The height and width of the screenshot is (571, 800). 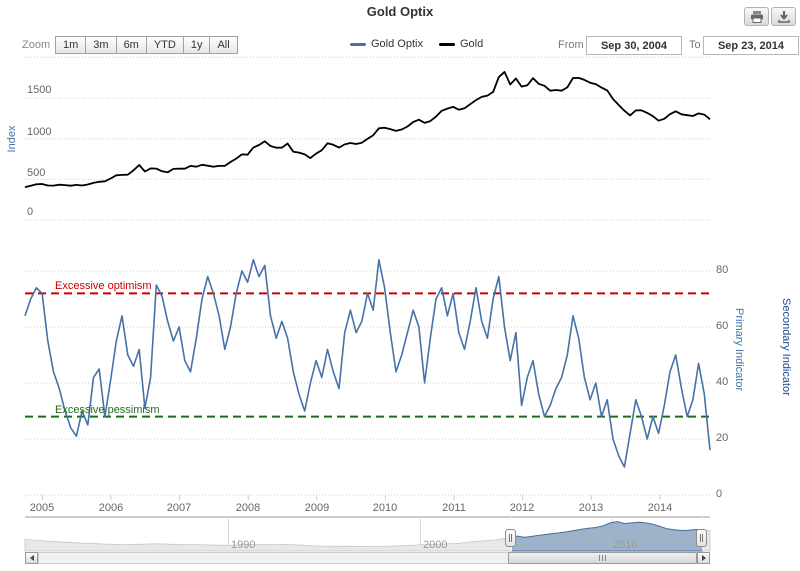 I want to click on download-icon, so click(x=783, y=16).